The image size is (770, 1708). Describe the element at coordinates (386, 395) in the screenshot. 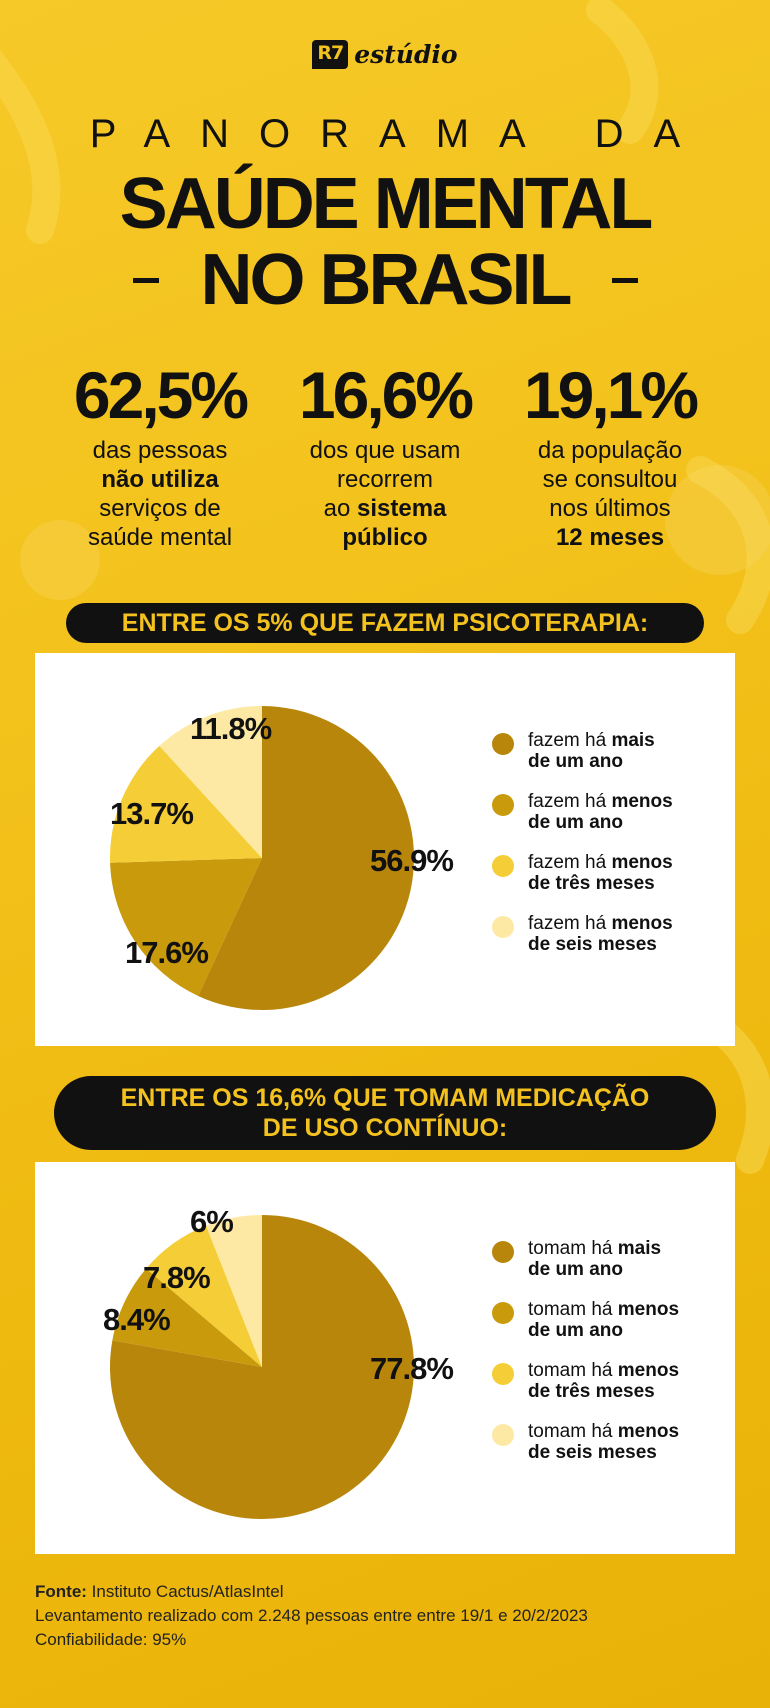

I see `stat-value: 16,6%` at that location.